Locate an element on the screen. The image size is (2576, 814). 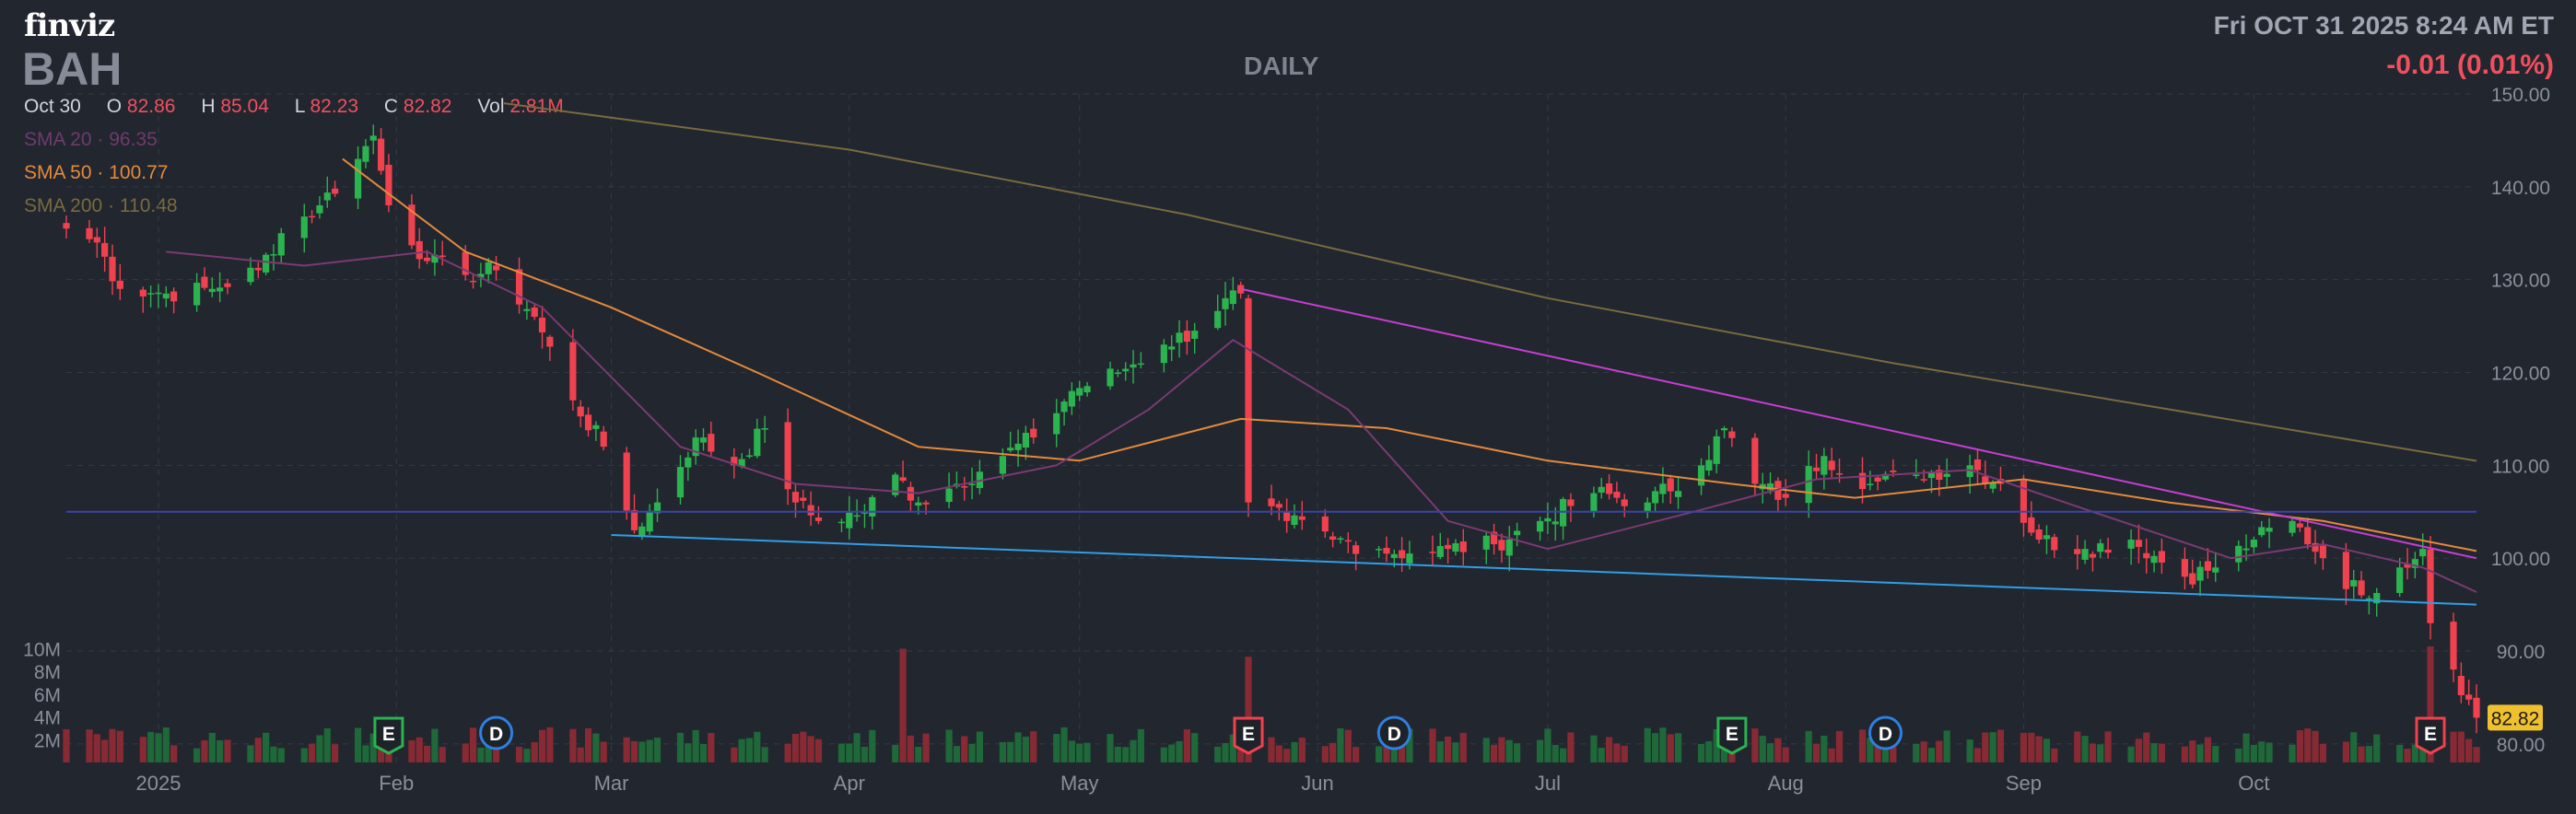
sma20-value: 96.35 is located at coordinates (133, 139).